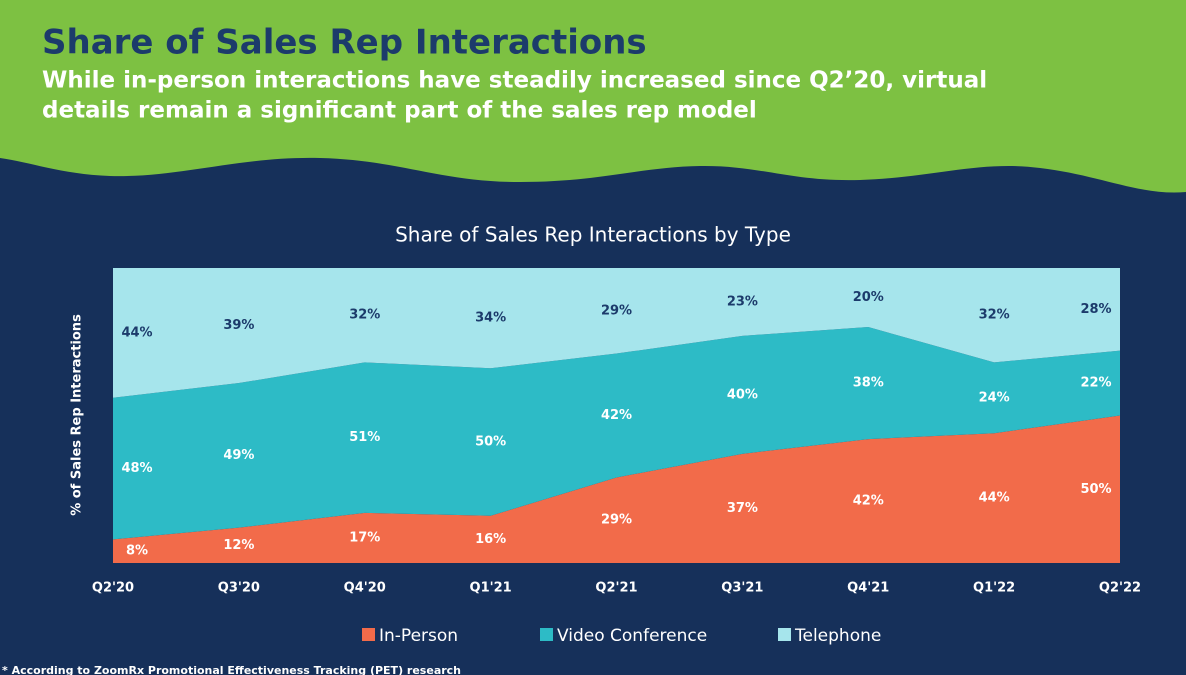  Describe the element at coordinates (994, 588) in the screenshot. I see `x-tick-label: Q1'22` at that location.